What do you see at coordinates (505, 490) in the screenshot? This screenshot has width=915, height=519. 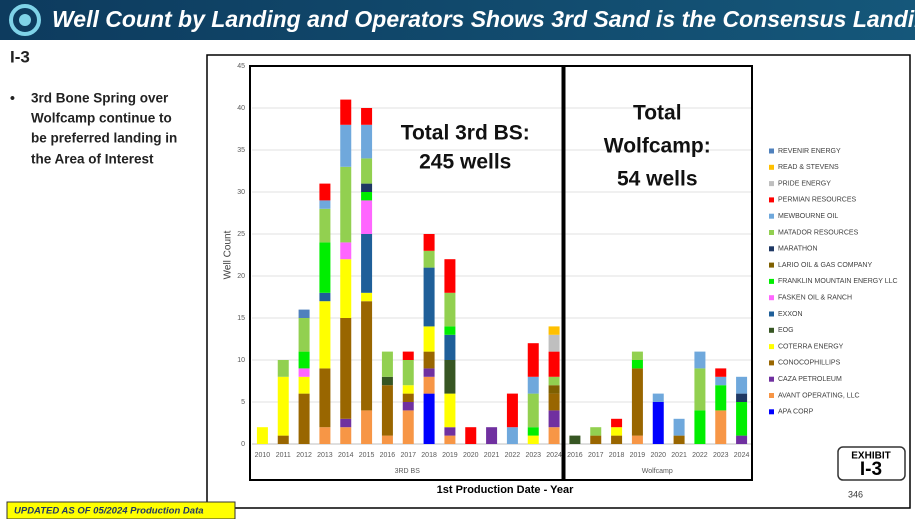 I see `x-axis-label: 1st Production Date - Year` at bounding box center [505, 490].